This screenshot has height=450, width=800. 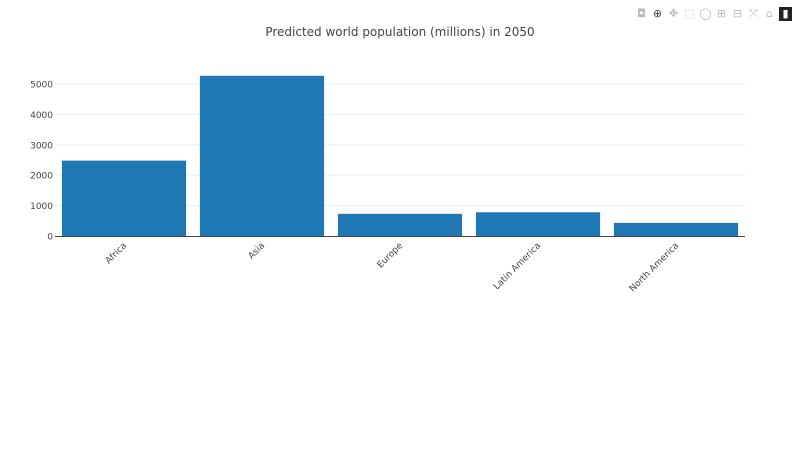 What do you see at coordinates (538, 224) in the screenshot?
I see `bar-latin-america` at bounding box center [538, 224].